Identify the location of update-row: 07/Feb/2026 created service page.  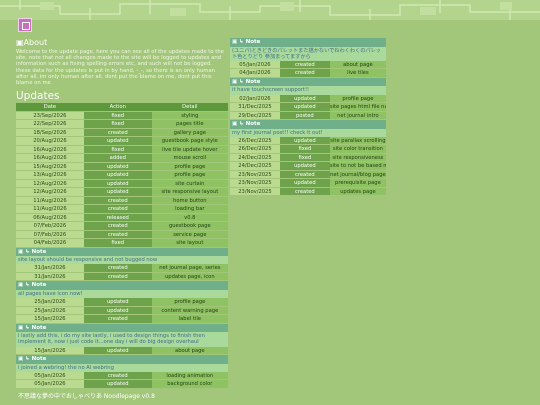
(122, 235).